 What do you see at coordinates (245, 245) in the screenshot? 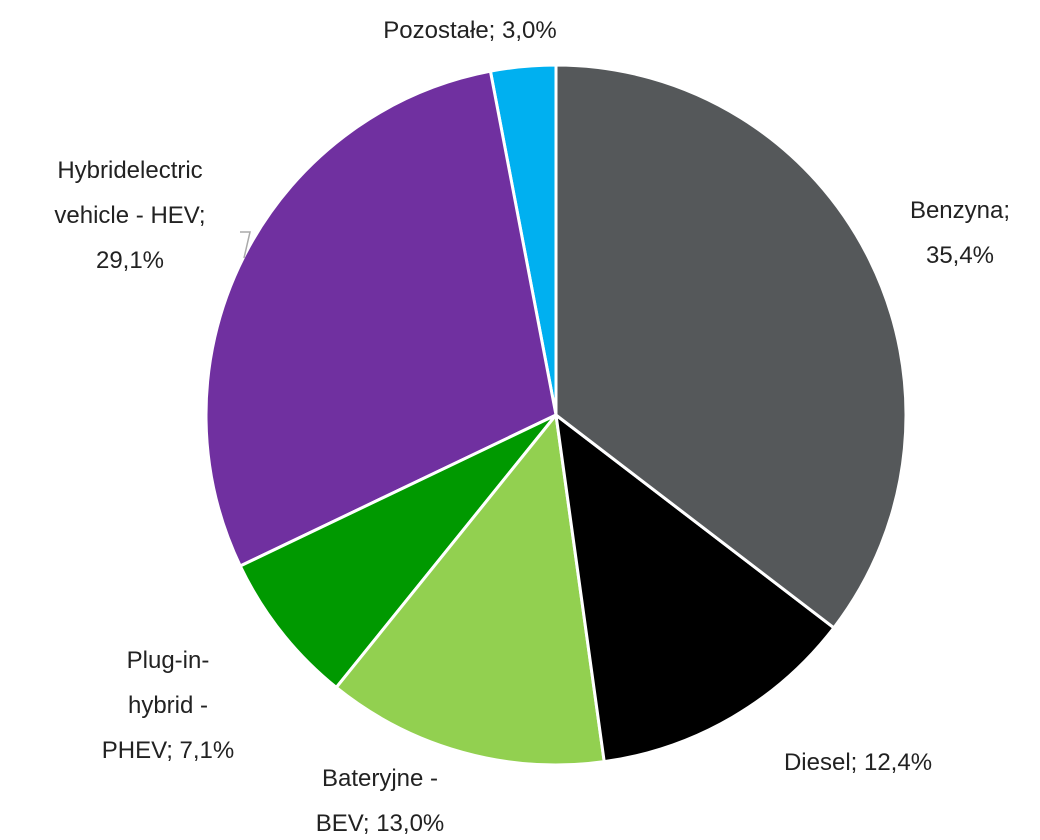
I see `leader-line` at bounding box center [245, 245].